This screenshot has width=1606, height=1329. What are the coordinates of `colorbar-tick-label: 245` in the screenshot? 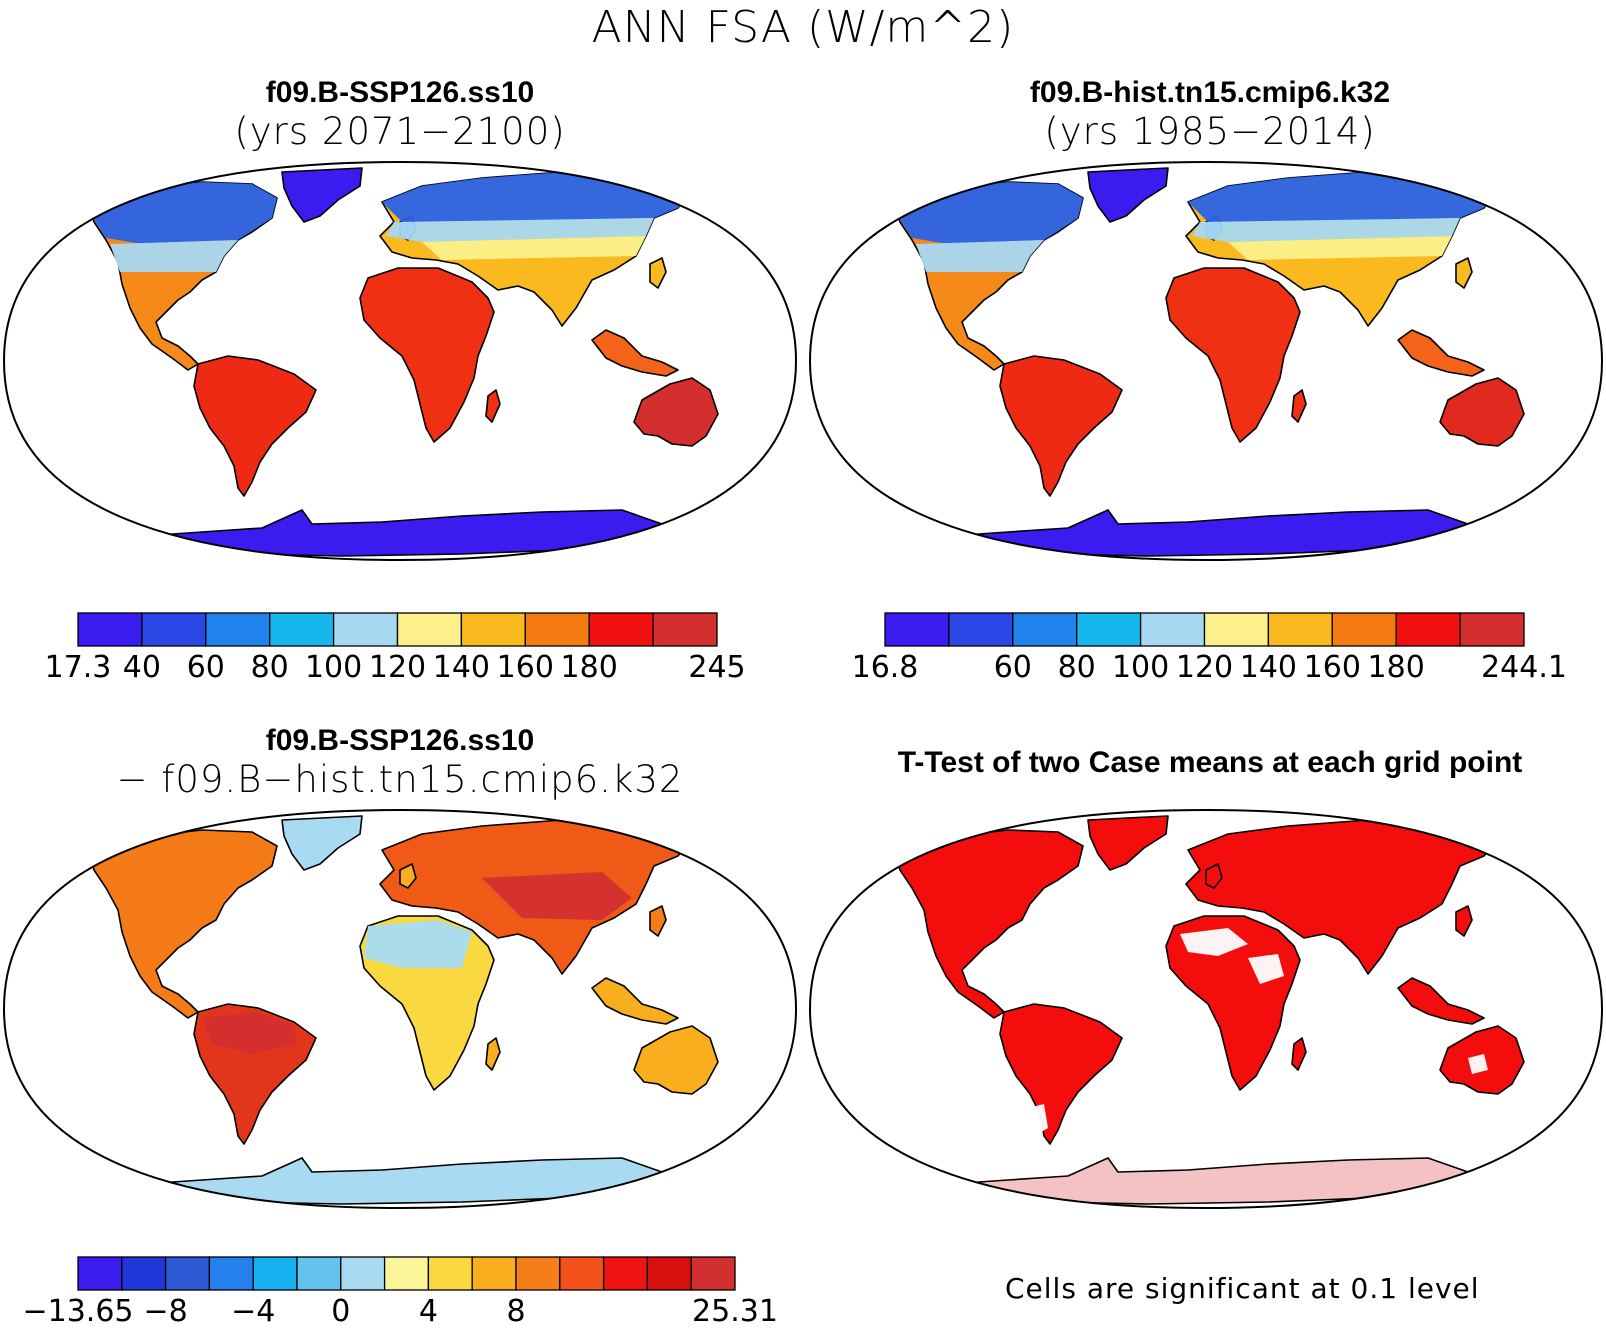 It's located at (717, 667).